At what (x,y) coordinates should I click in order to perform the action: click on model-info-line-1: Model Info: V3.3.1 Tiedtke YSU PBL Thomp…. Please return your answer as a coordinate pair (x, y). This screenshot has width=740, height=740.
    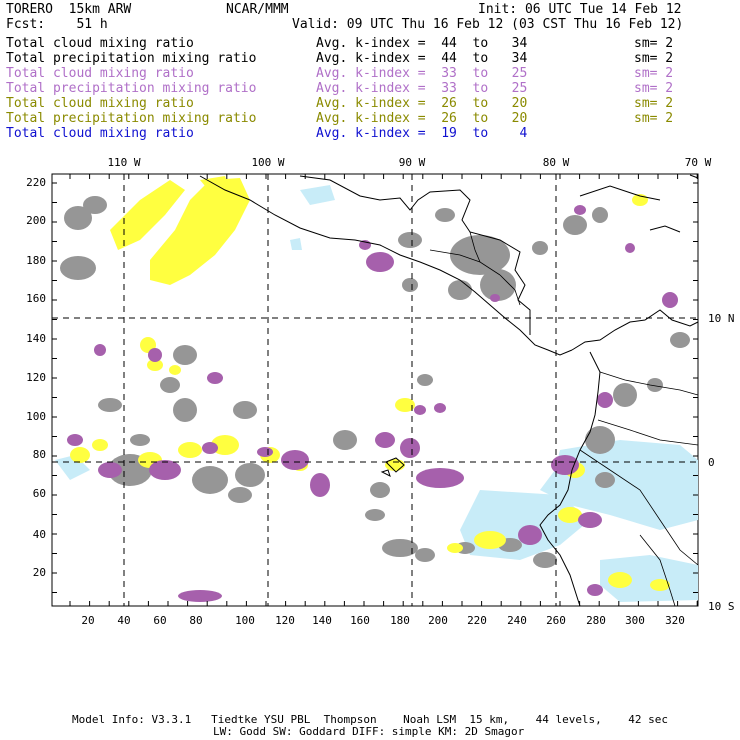
    Looking at the image, I should click on (370, 719).